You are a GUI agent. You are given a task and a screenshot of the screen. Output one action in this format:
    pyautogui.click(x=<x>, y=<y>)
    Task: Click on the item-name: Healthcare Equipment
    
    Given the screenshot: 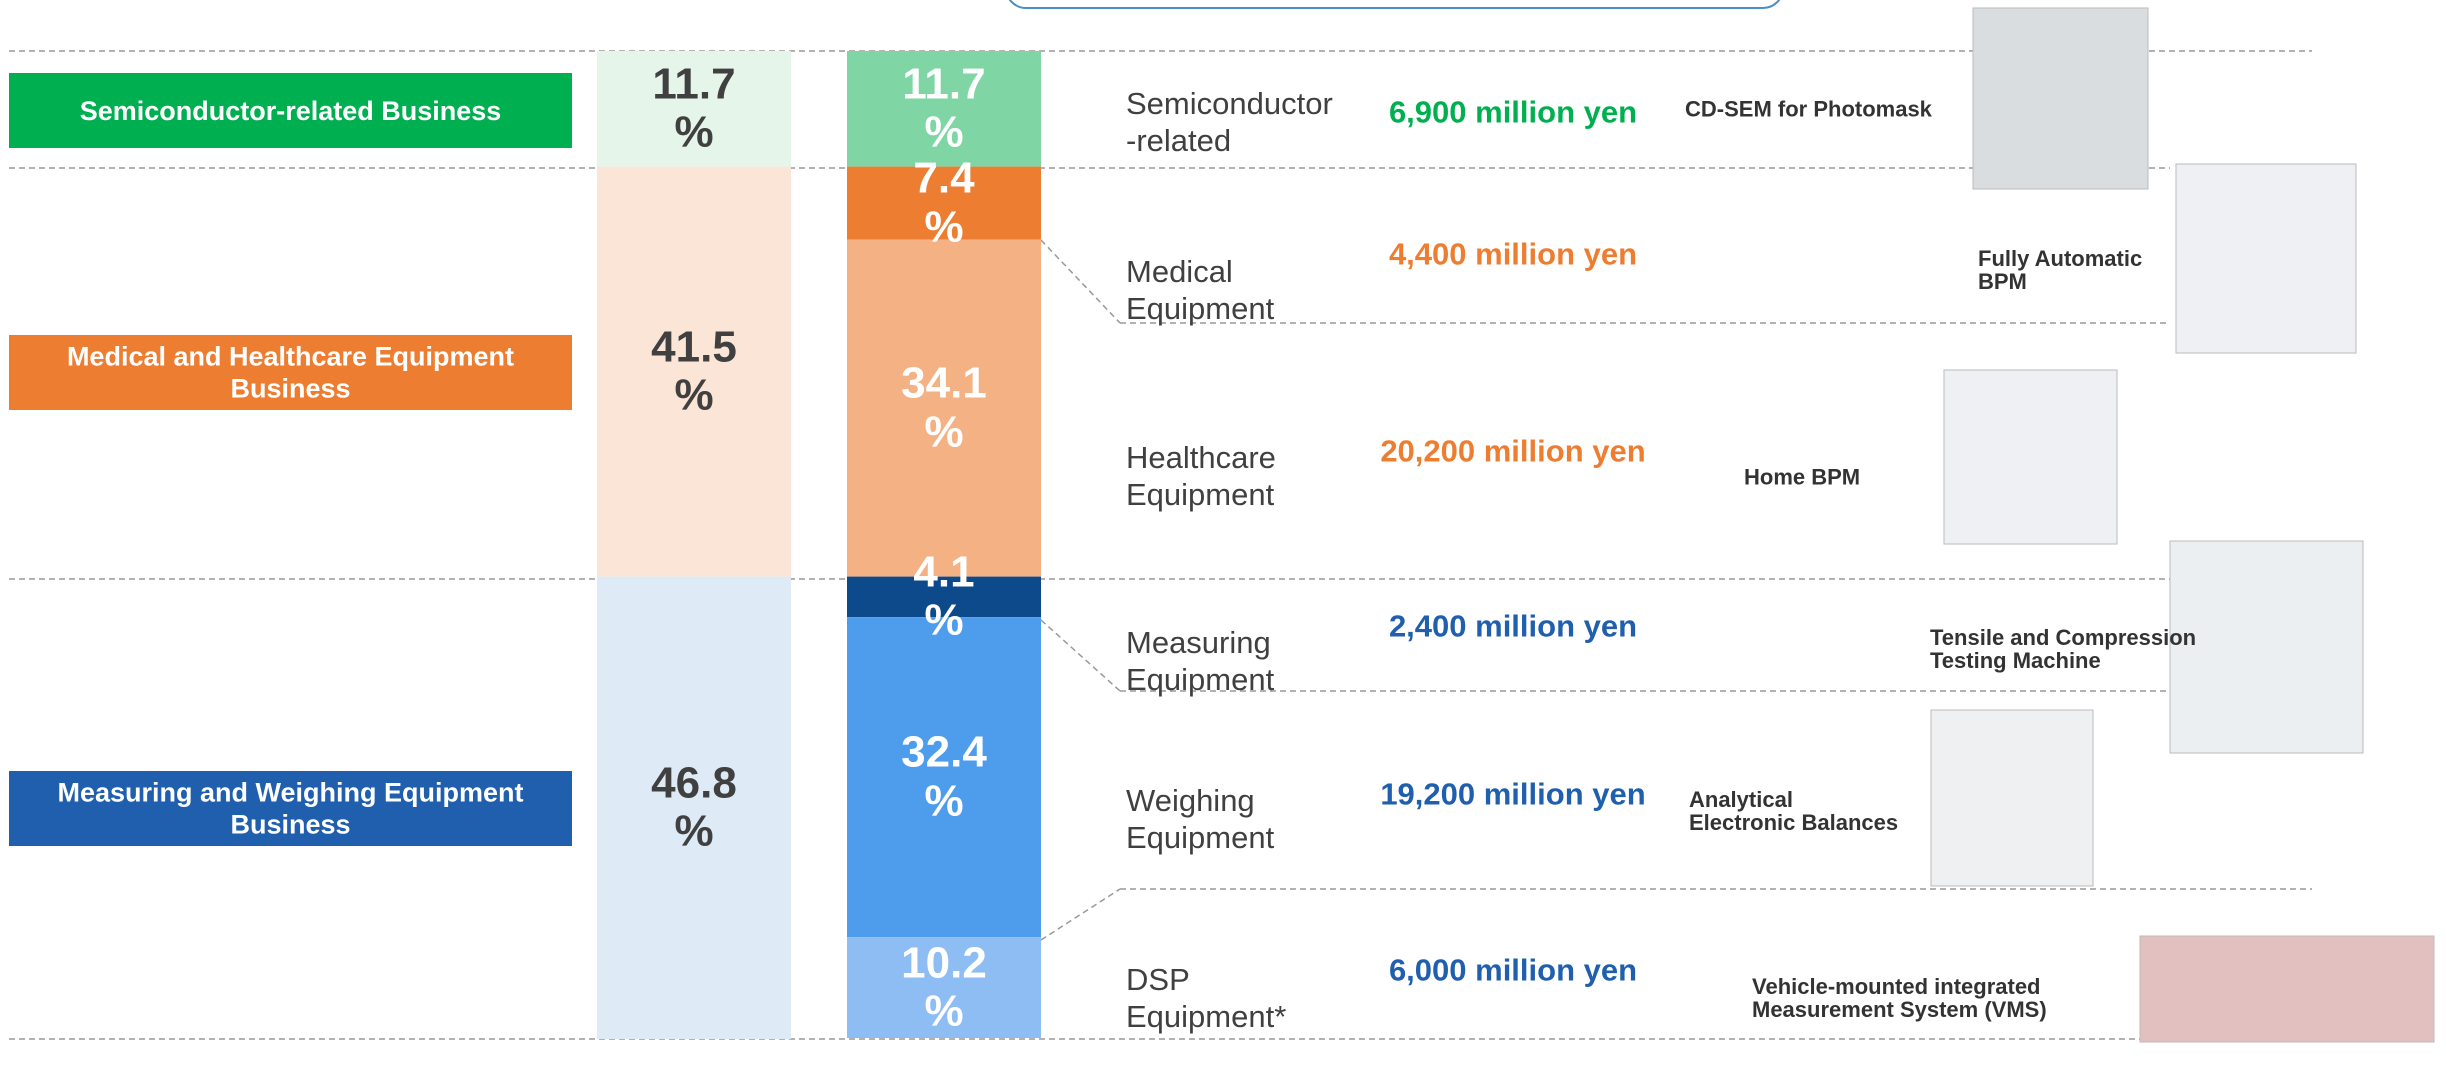 What is the action you would take?
    pyautogui.click(x=1201, y=475)
    